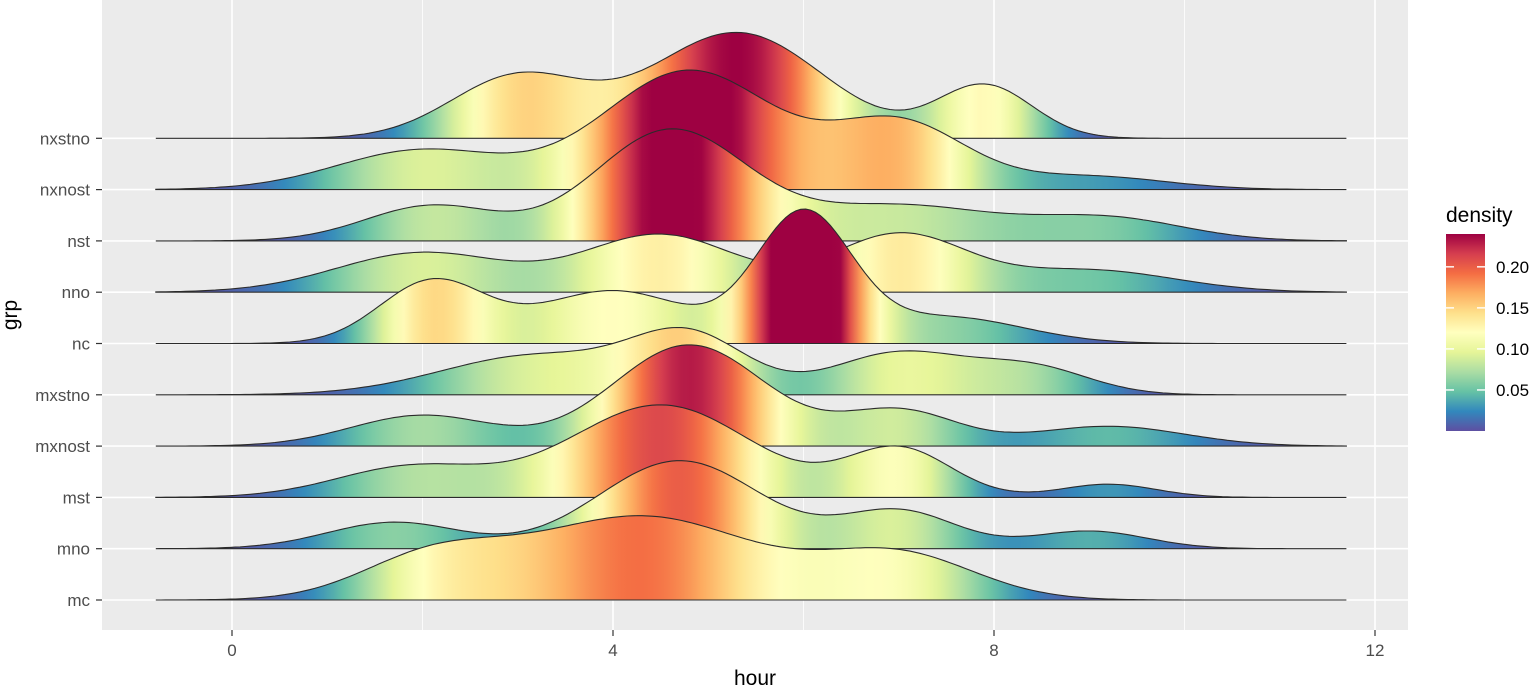 The height and width of the screenshot is (688, 1535). Describe the element at coordinates (76, 292) in the screenshot. I see `y-tick-label: nno` at that location.